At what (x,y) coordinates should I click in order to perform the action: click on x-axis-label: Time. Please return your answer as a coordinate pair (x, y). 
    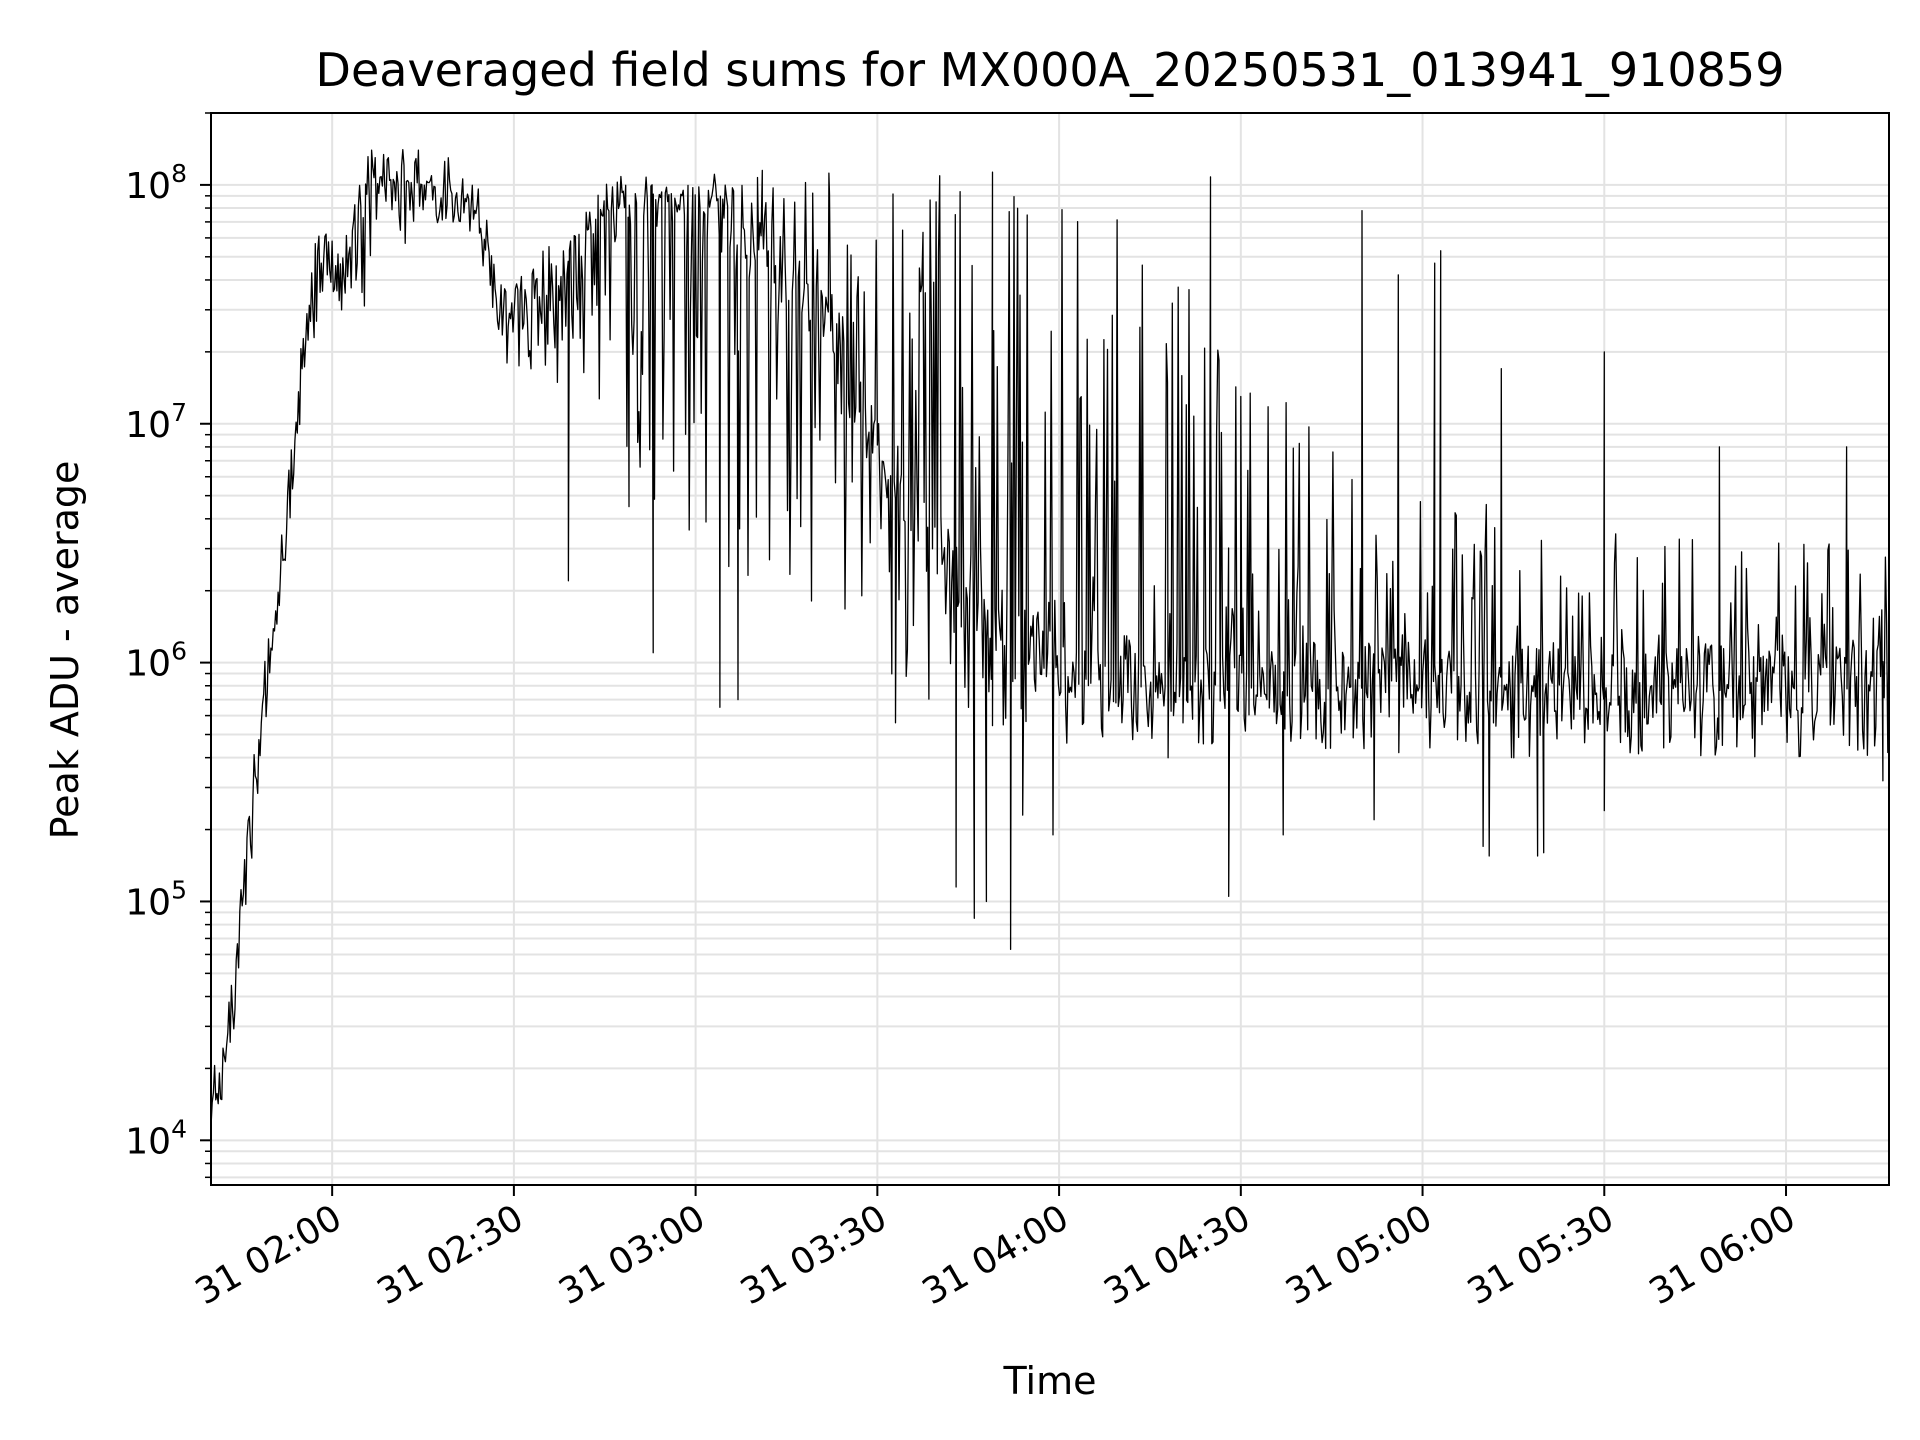
    Looking at the image, I should click on (1050, 1381).